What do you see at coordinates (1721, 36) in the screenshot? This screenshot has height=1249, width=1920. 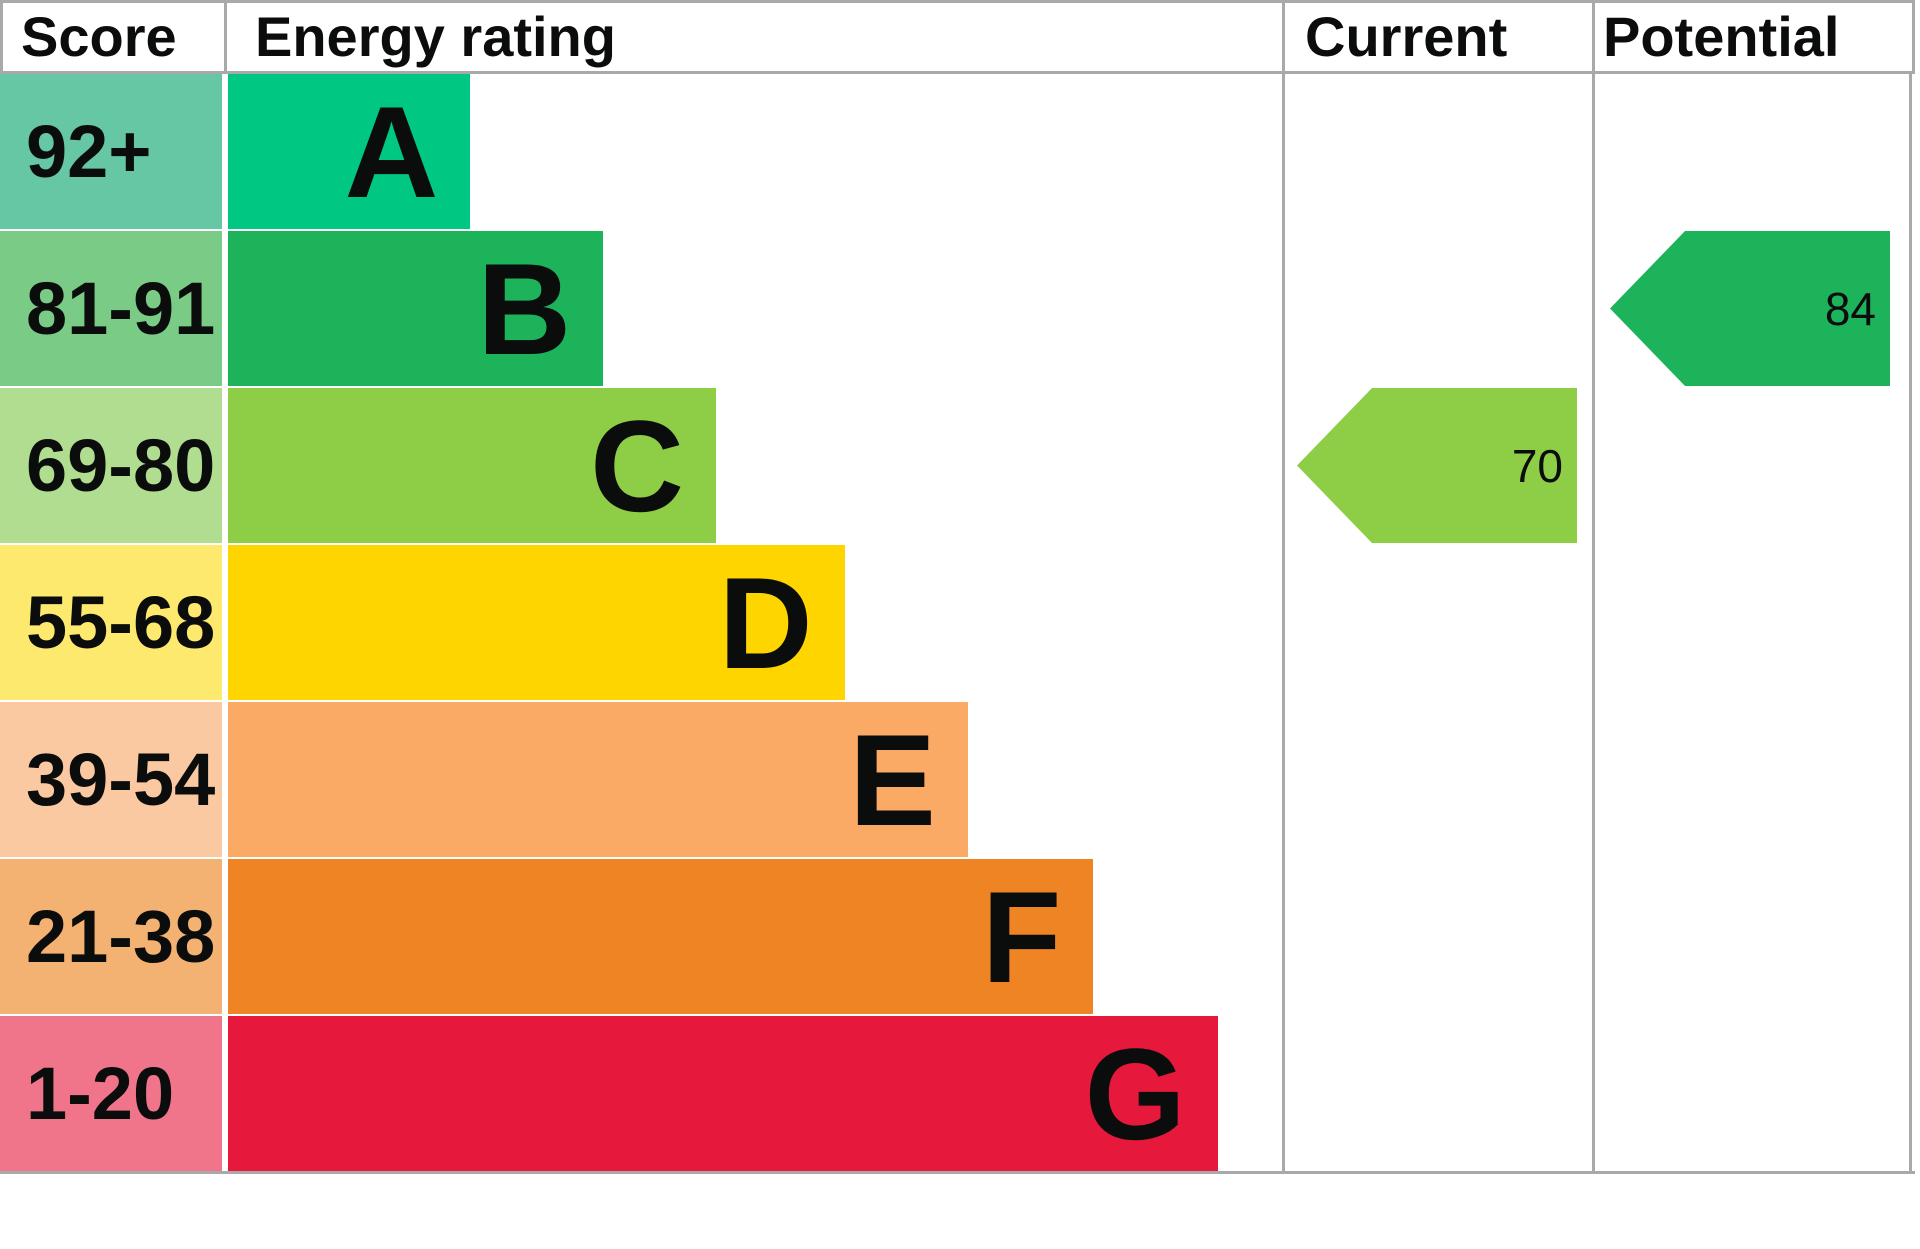 I see `header-potential-label: Potential` at bounding box center [1721, 36].